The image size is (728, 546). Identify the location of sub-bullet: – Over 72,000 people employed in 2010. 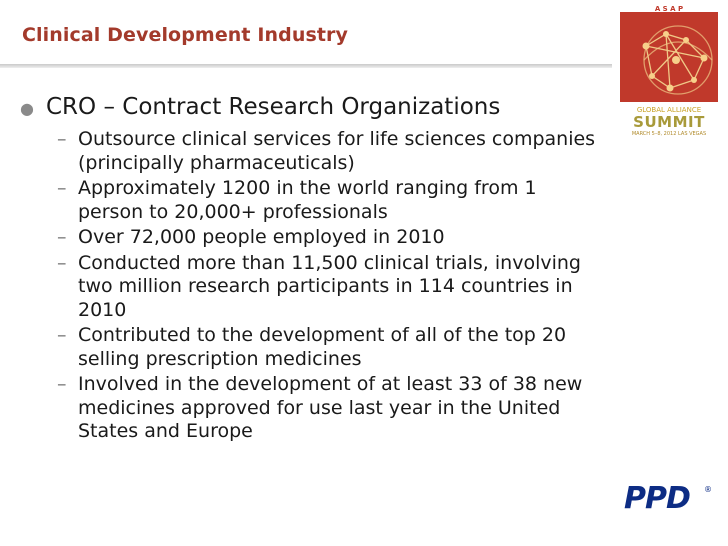
(358, 238).